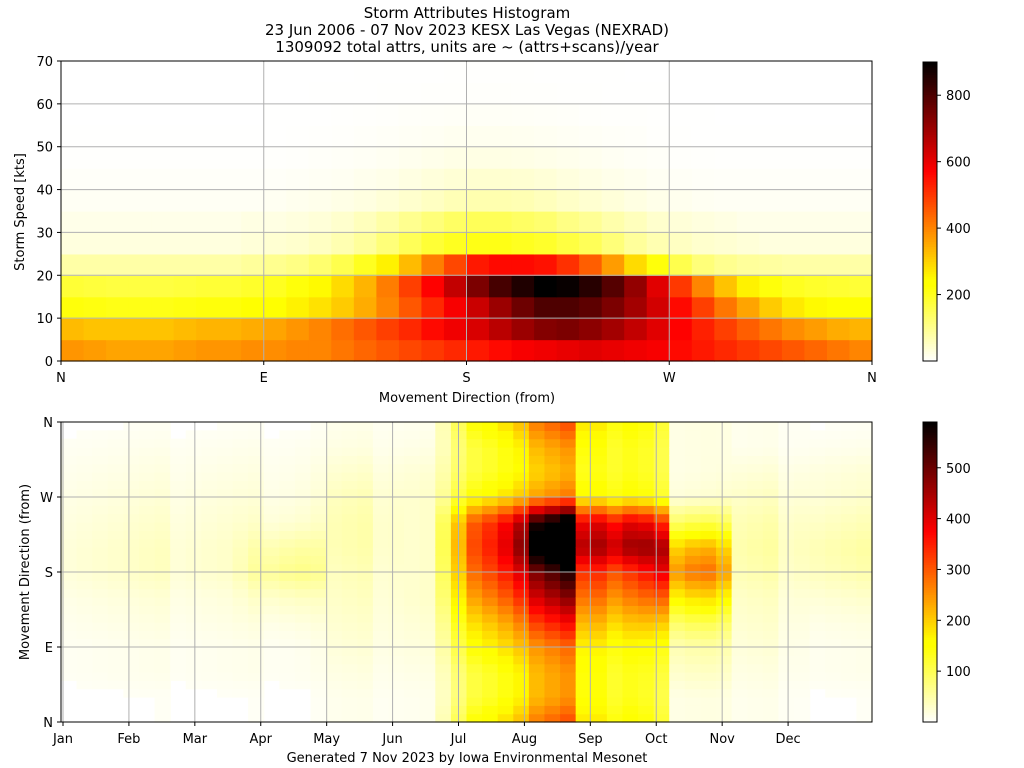 Image resolution: width=1024 pixels, height=768 pixels. I want to click on y-tick-label: 50, so click(44, 148).